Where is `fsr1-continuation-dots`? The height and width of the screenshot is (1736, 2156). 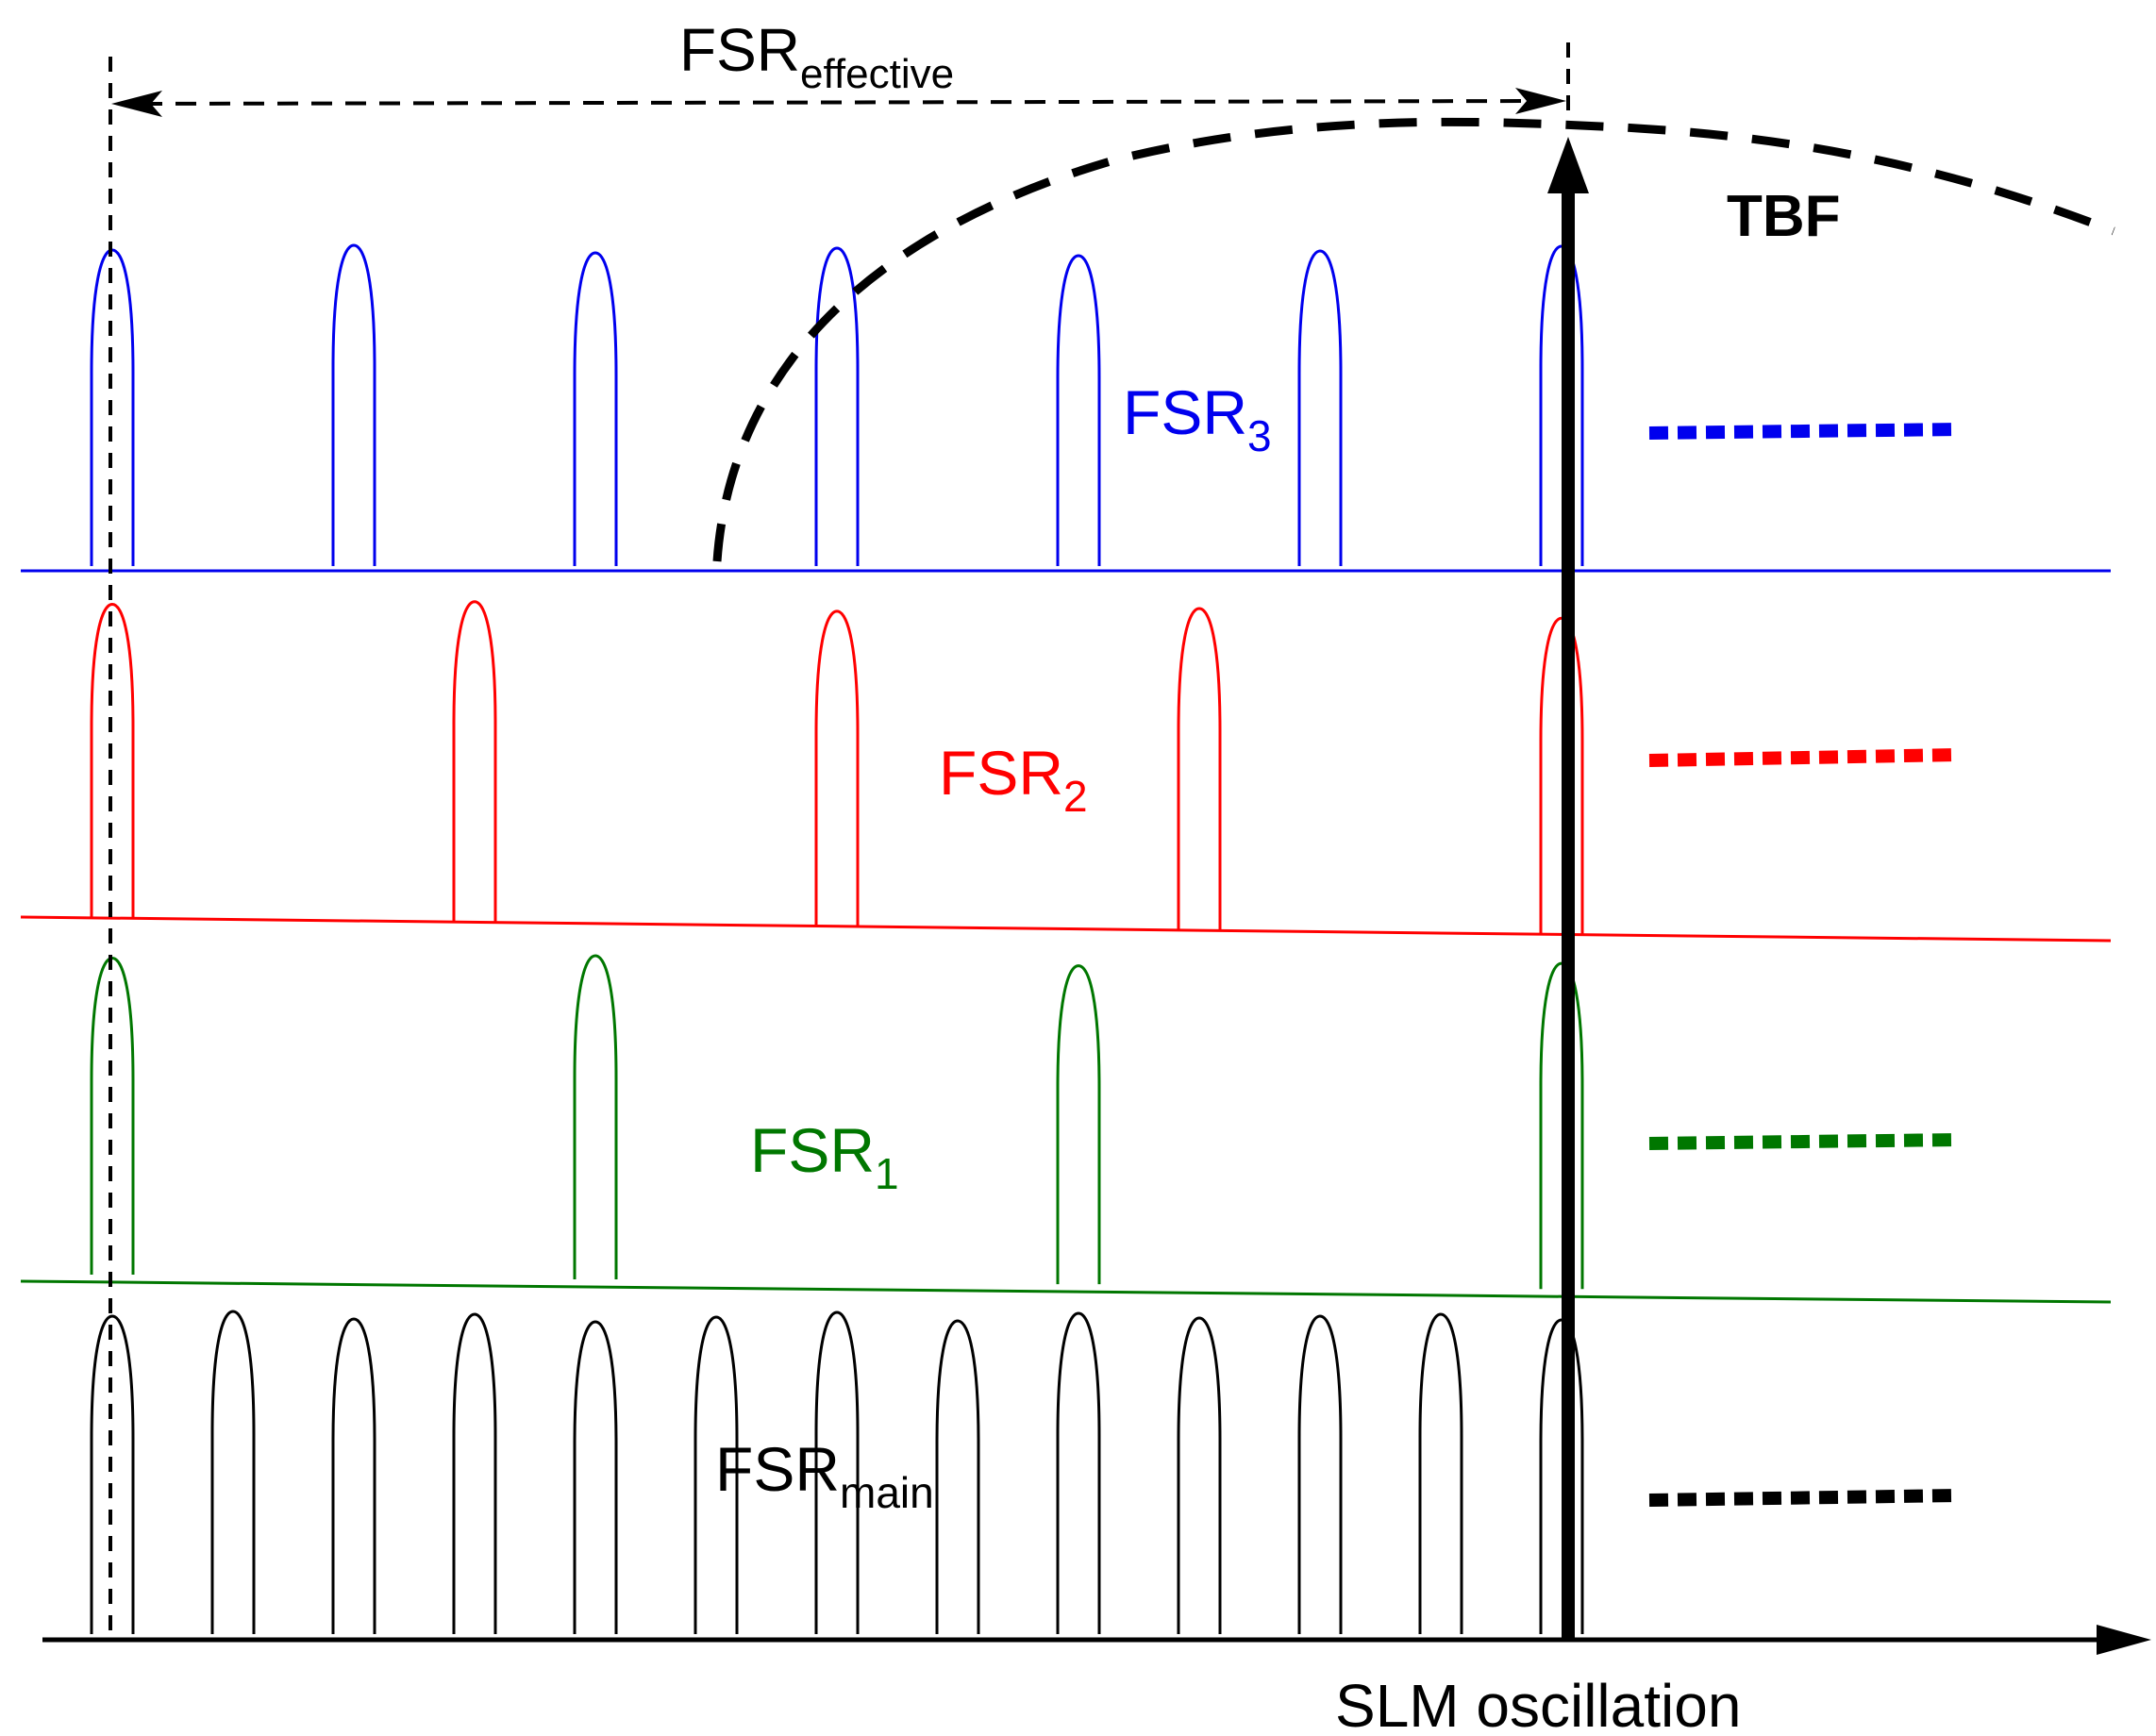
fsr1-continuation-dots is located at coordinates (1803, 1141).